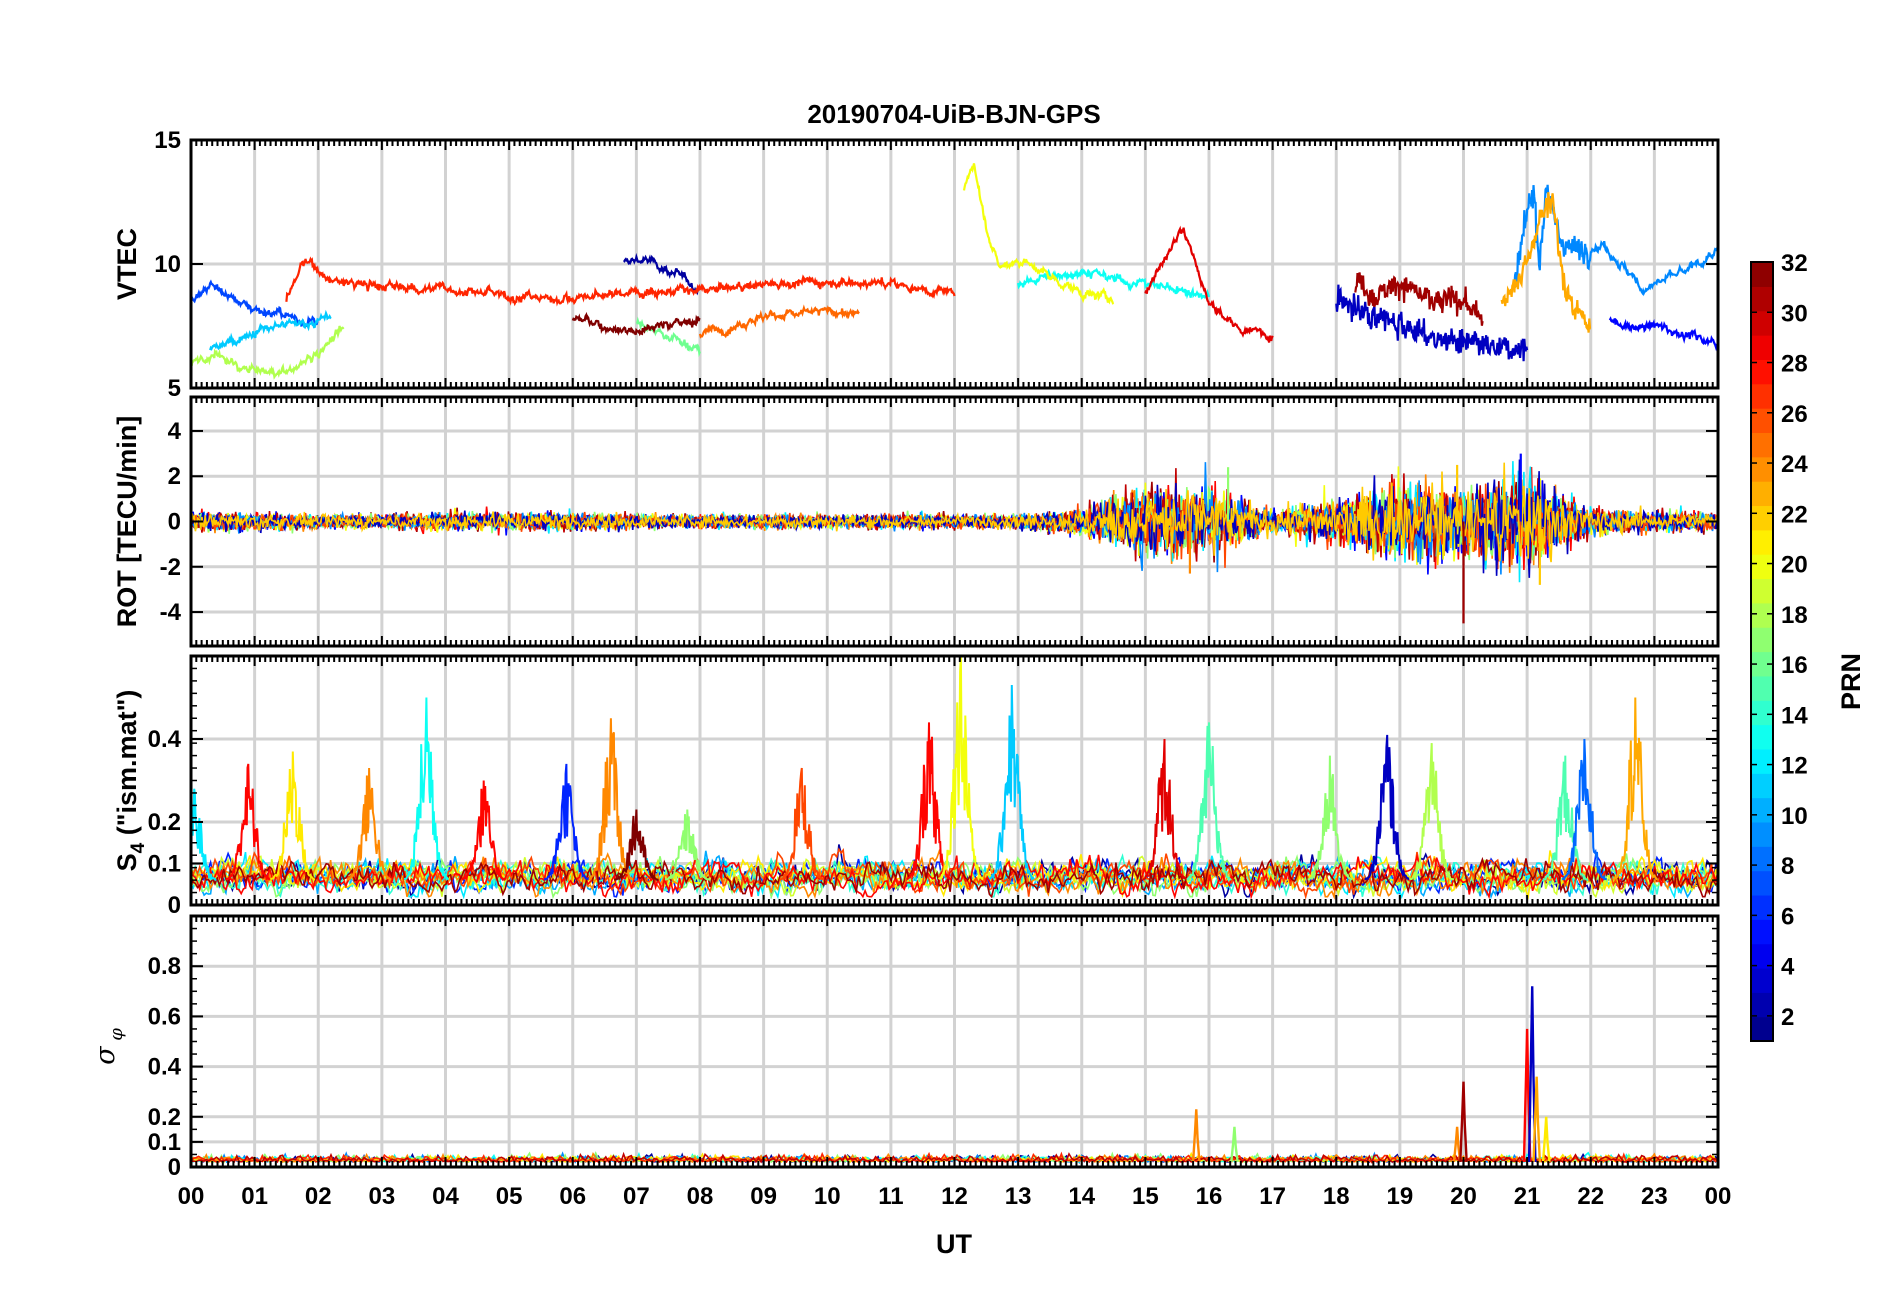  What do you see at coordinates (953, 114) in the screenshot?
I see `figure-title: 20190704-UiB-BJN-GPS` at bounding box center [953, 114].